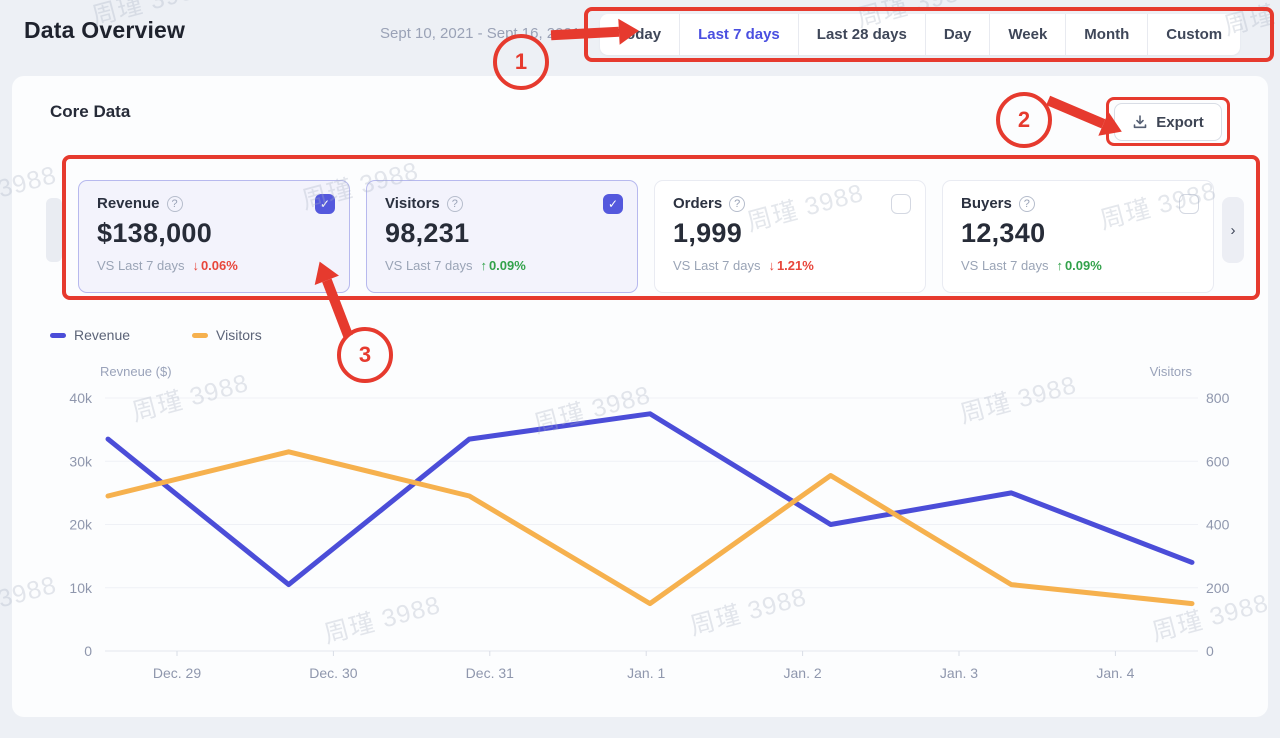 This screenshot has height=738, width=1280. I want to click on svg-text: Dec. 29, so click(177, 673).